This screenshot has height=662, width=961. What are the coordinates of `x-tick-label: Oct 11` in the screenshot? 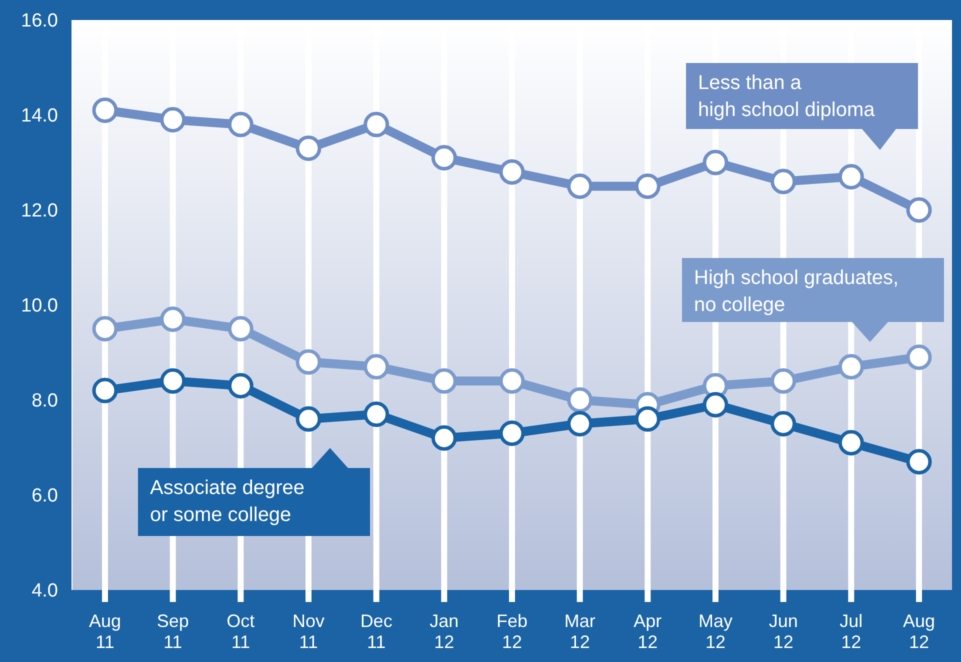 It's located at (240, 631).